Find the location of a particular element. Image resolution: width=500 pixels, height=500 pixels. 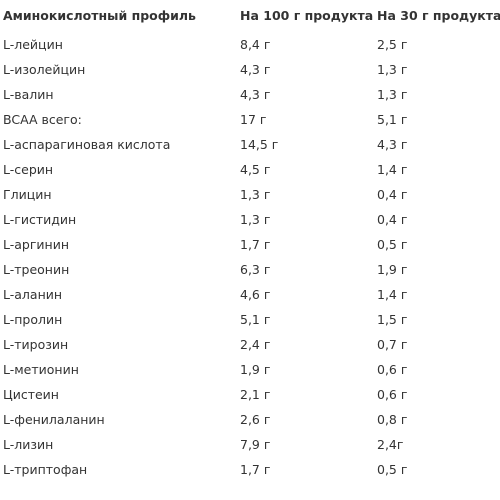

table-row: L-аргинин 1,7 г 0,5 г is located at coordinates (251, 244).